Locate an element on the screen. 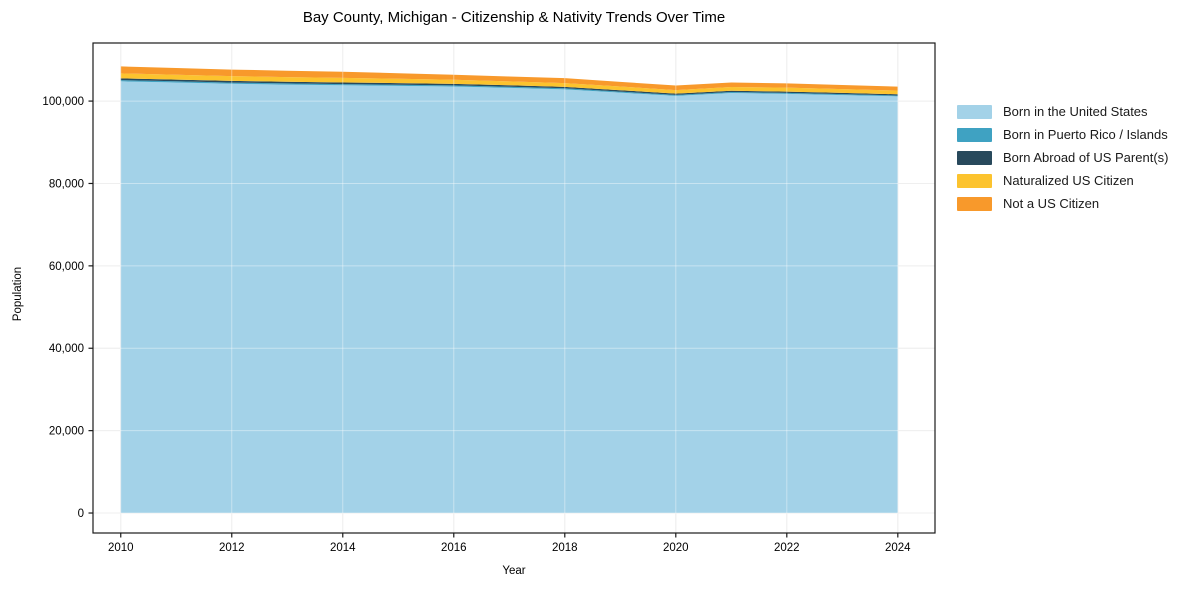 Image resolution: width=1189 pixels, height=590 pixels. legend-item: Not a US Citizen is located at coordinates (1062, 203).